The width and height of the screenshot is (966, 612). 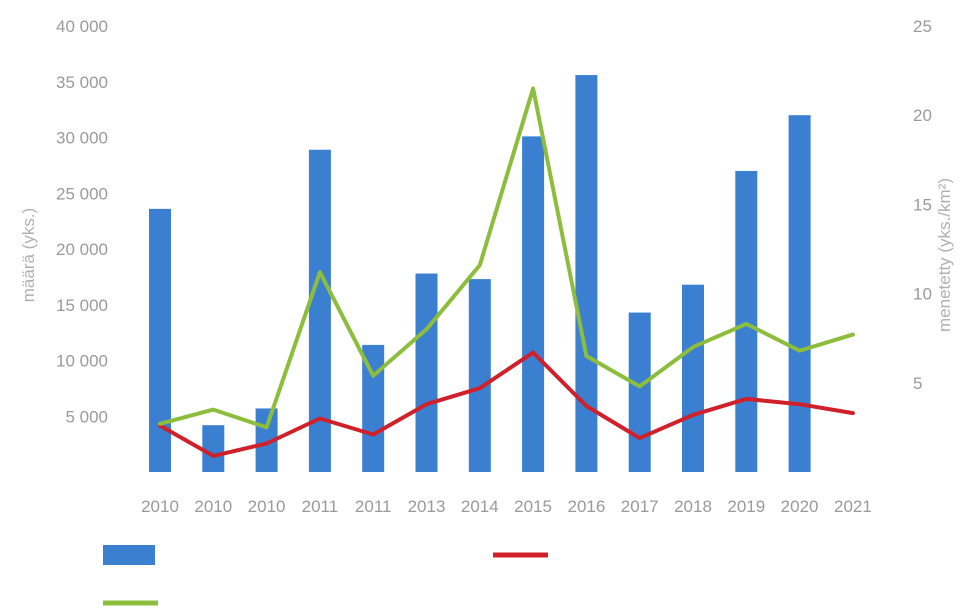 I want to click on left-tick-label: 15 000, so click(x=82, y=305).